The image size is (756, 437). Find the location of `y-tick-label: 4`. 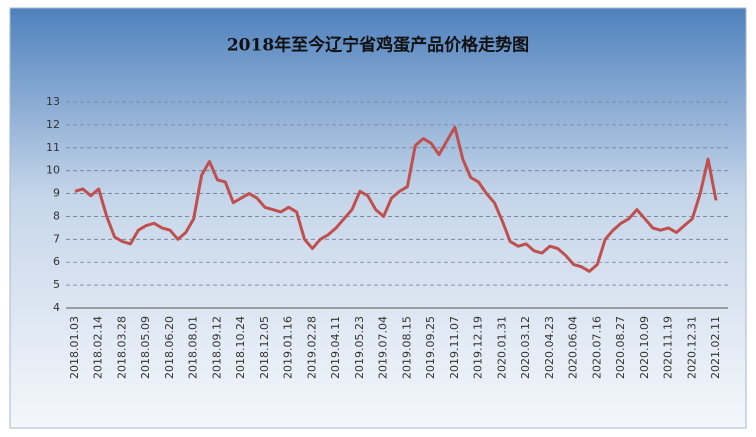

y-tick-label: 4 is located at coordinates (56, 307).